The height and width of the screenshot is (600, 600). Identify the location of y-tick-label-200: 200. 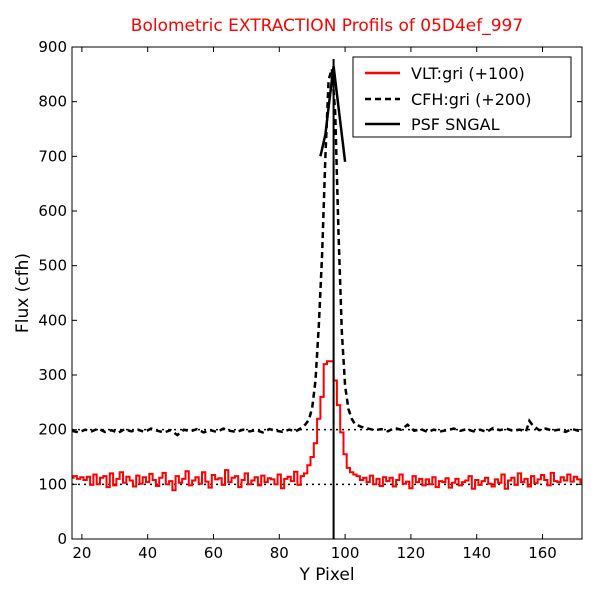
(52, 430).